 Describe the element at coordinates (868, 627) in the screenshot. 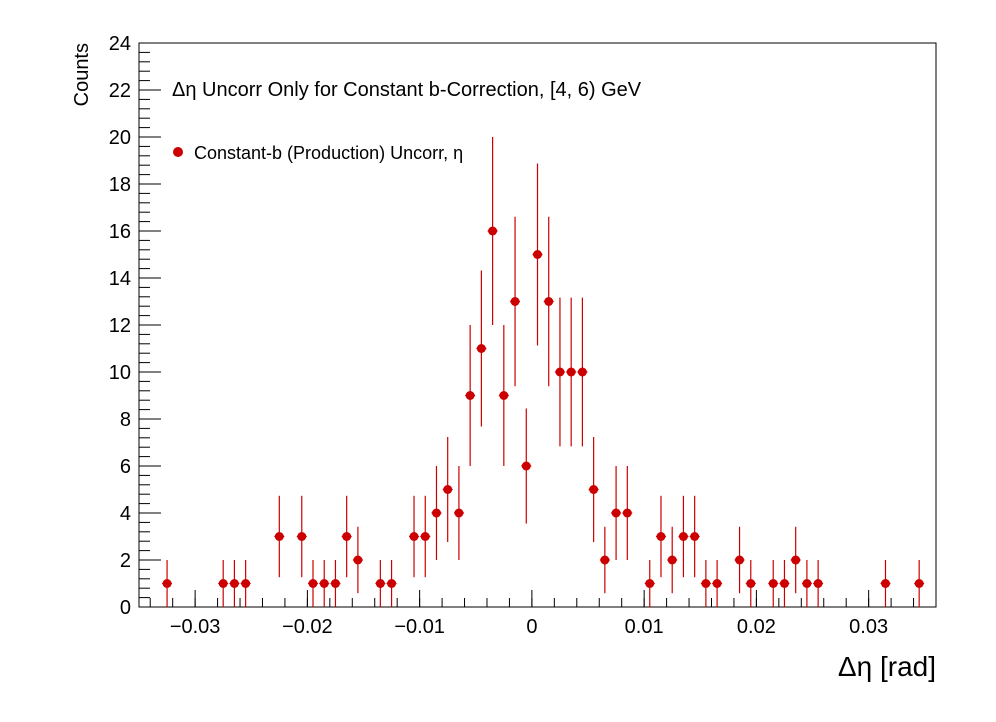

I see `x-tick-label: 0.03` at that location.